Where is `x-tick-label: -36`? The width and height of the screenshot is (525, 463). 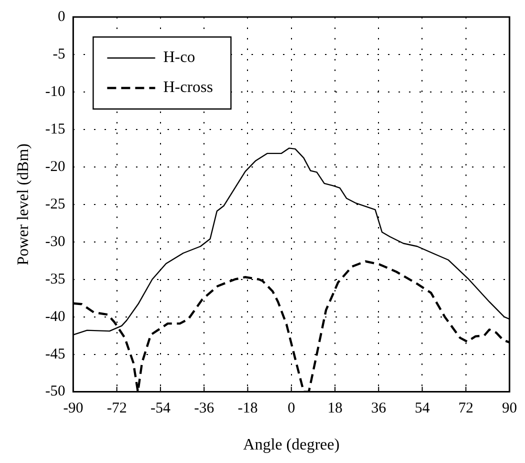
x-tick-label: -36 is located at coordinates (204, 408).